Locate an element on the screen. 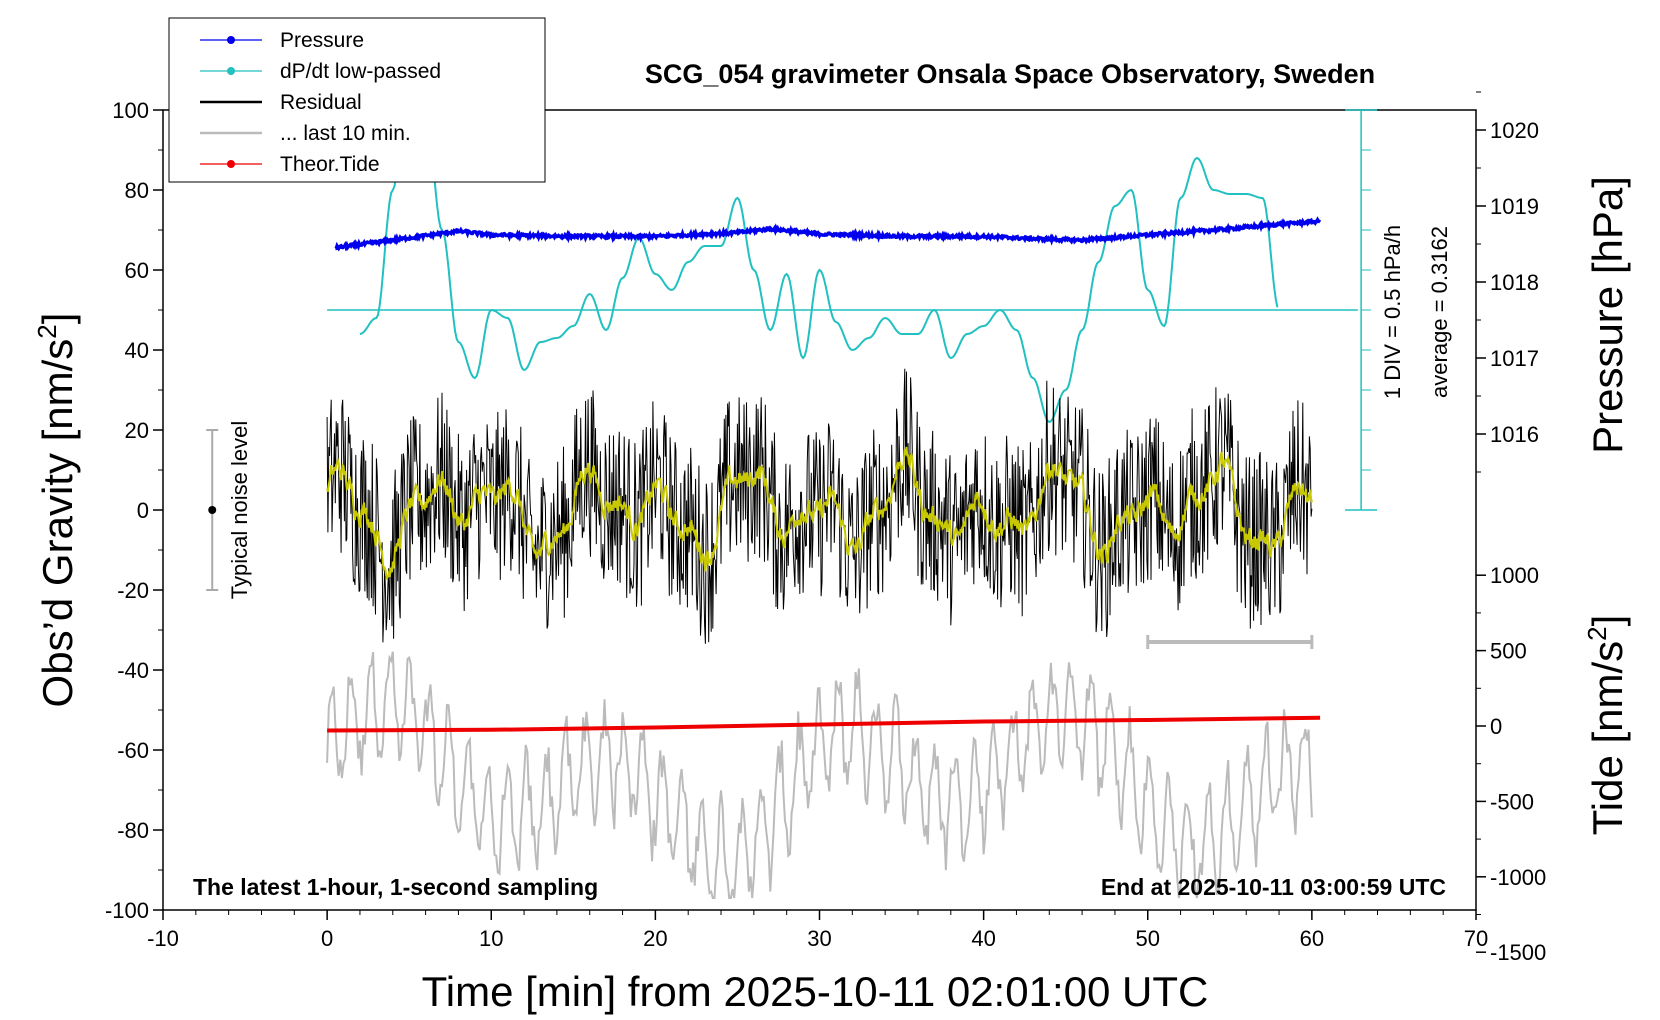  tide-tick-label: 1000 is located at coordinates (1514, 575).